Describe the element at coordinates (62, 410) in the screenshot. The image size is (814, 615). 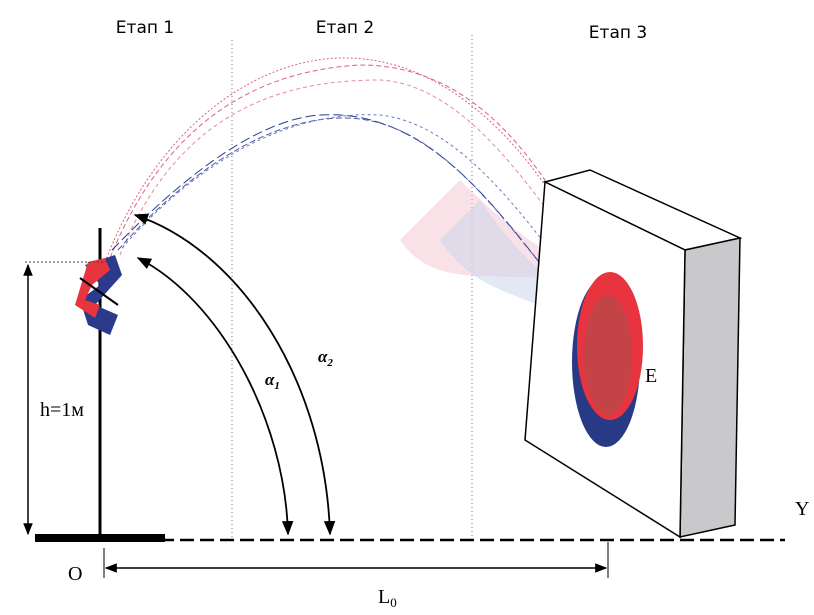
I see `height-label: h=1м` at that location.